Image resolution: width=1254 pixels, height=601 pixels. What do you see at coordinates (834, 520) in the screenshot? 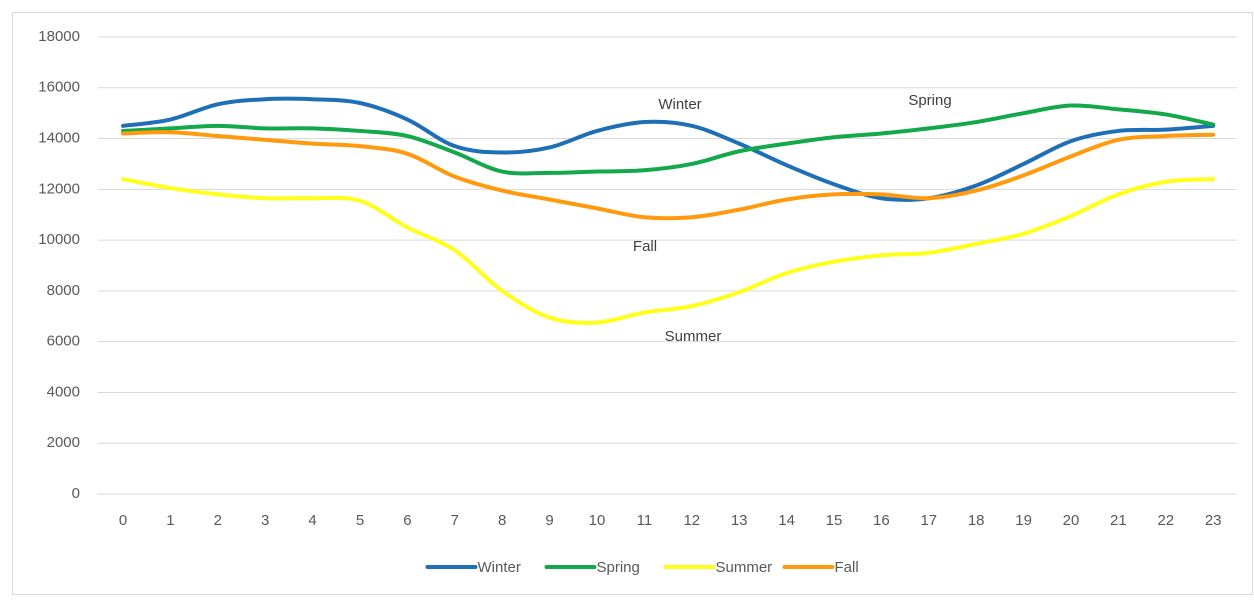
I see `x-tick-label: 15` at bounding box center [834, 520].